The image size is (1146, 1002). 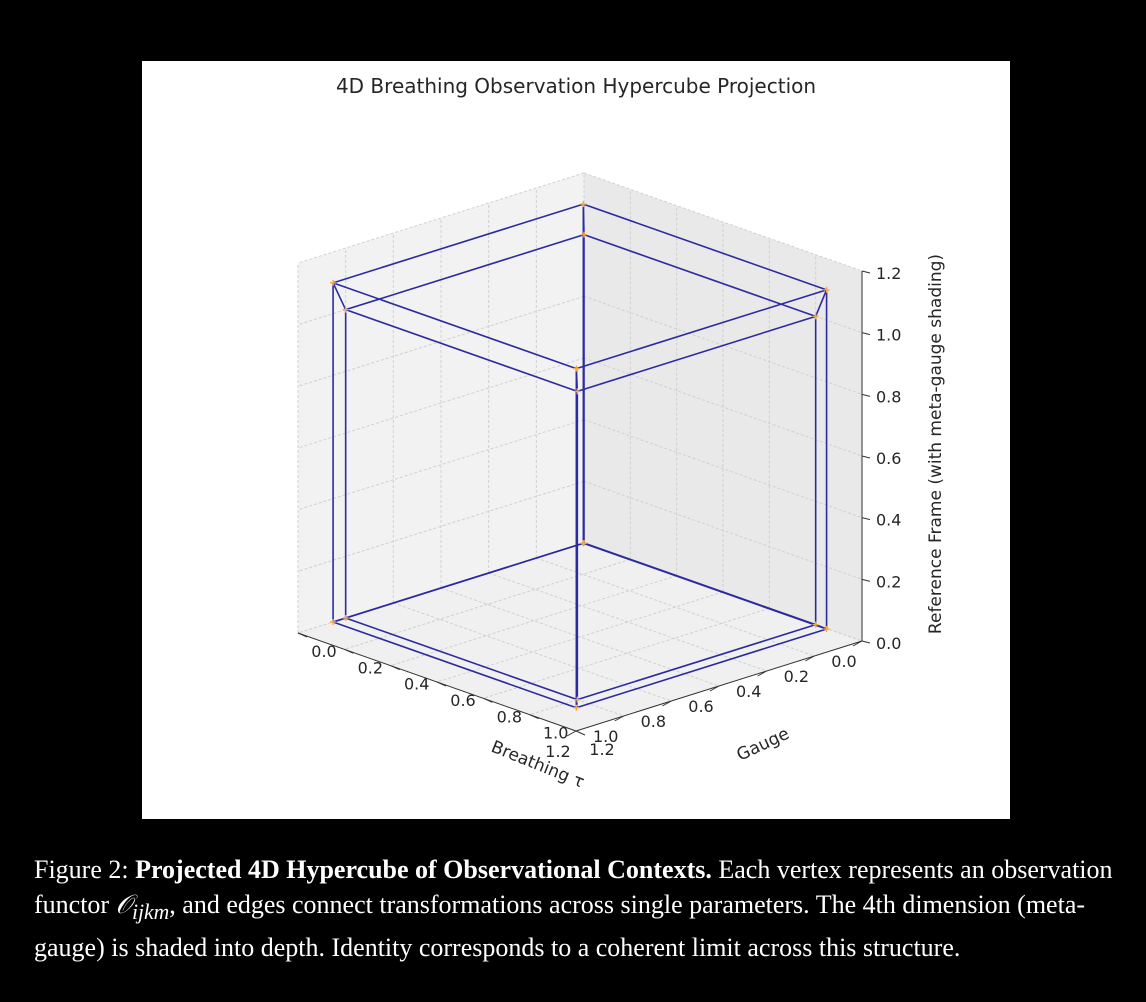 I want to click on z-tick-label: 1.2, so click(x=888, y=273).